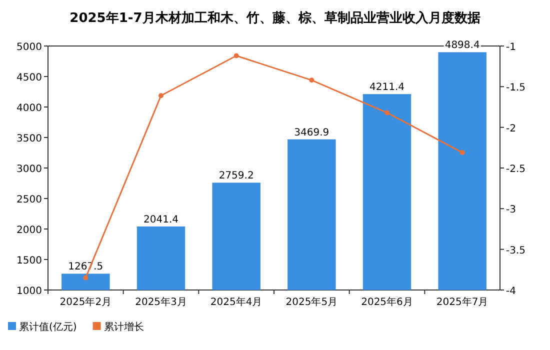 The width and height of the screenshot is (550, 350). I want to click on x-tick-label: 2025年2月, so click(86, 302).